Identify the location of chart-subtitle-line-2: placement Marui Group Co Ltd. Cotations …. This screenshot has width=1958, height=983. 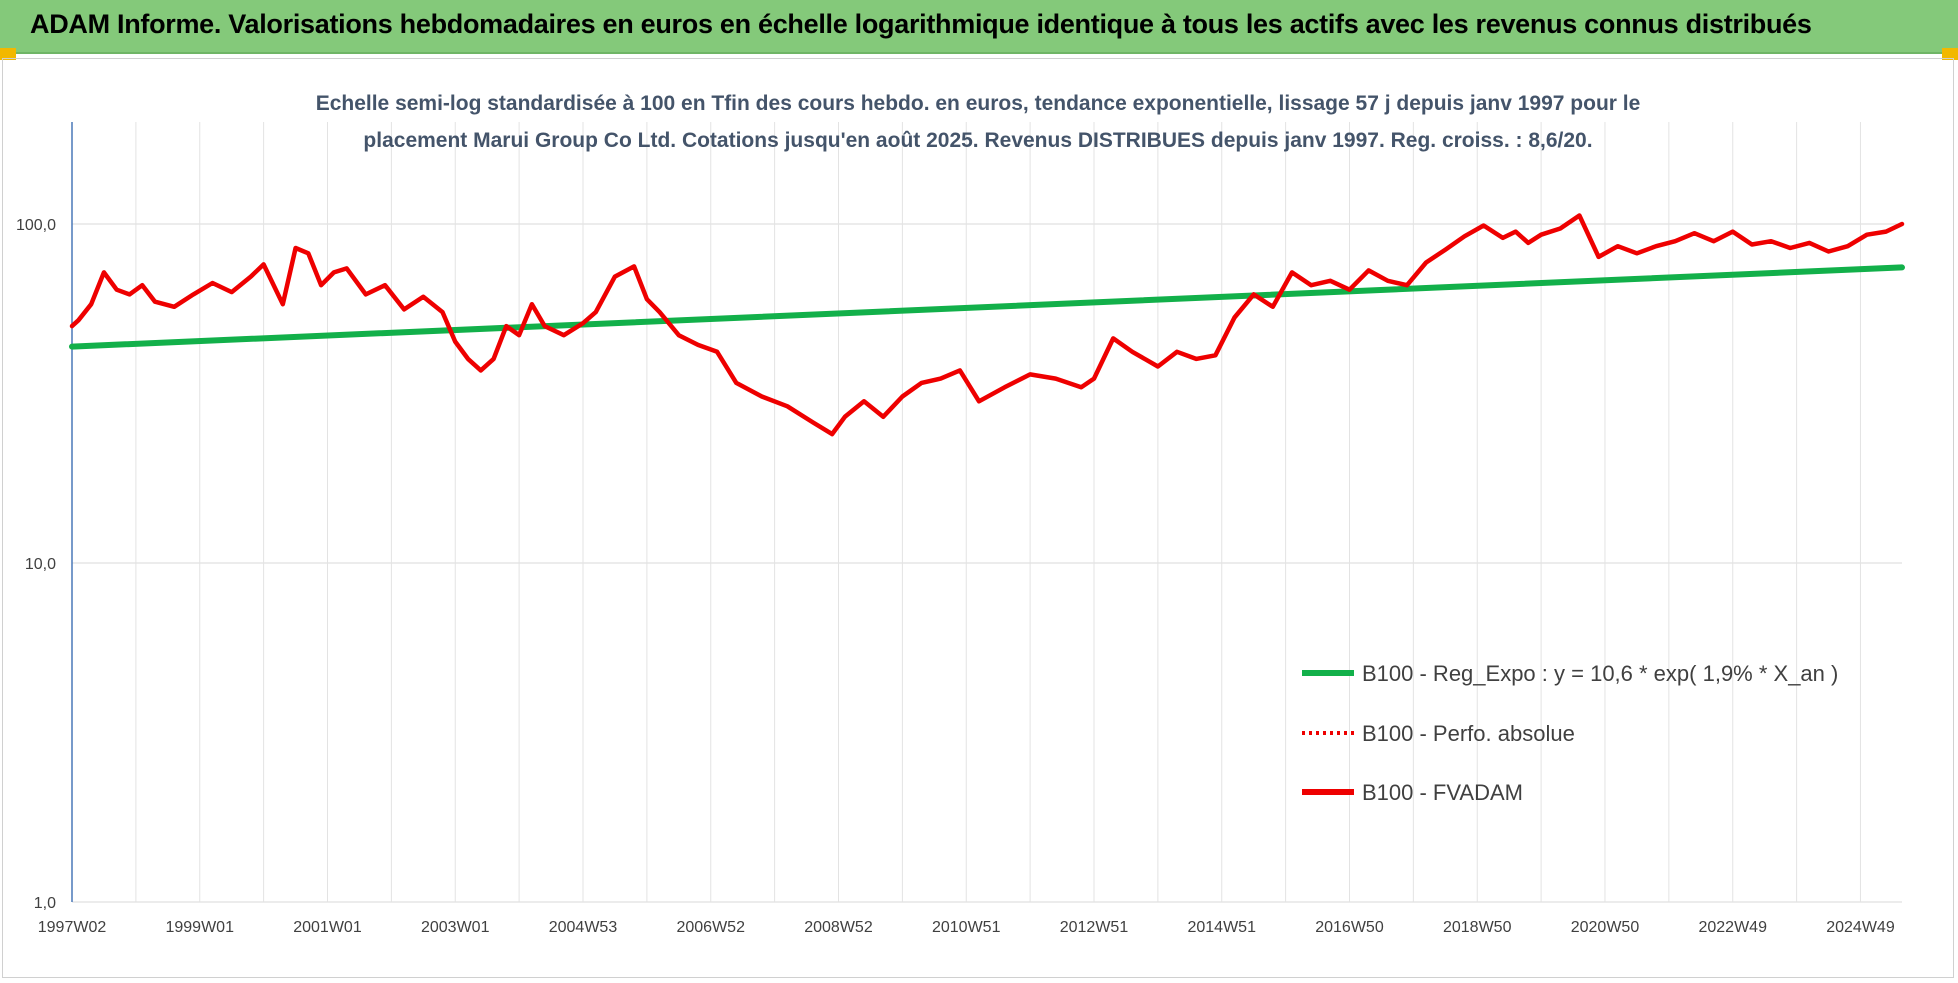
(977, 140).